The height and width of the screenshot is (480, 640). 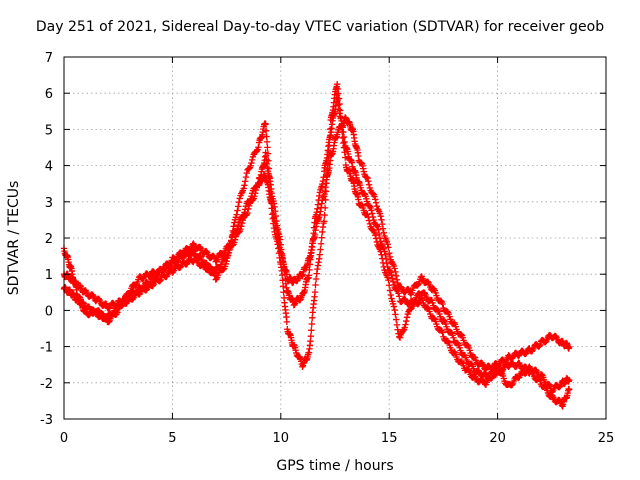 What do you see at coordinates (606, 438) in the screenshot?
I see `x-tick-label: 25` at bounding box center [606, 438].